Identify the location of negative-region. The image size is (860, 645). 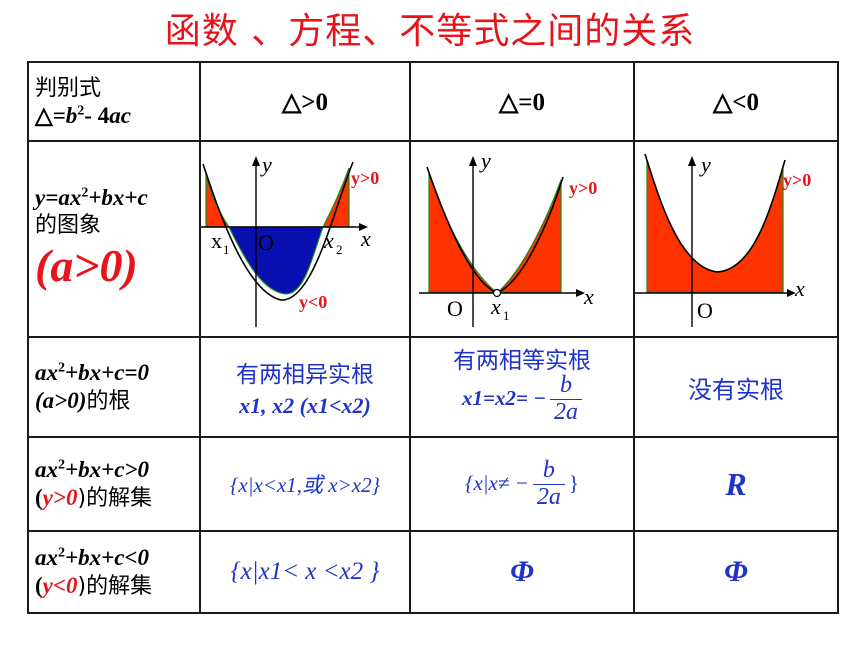
(276, 260).